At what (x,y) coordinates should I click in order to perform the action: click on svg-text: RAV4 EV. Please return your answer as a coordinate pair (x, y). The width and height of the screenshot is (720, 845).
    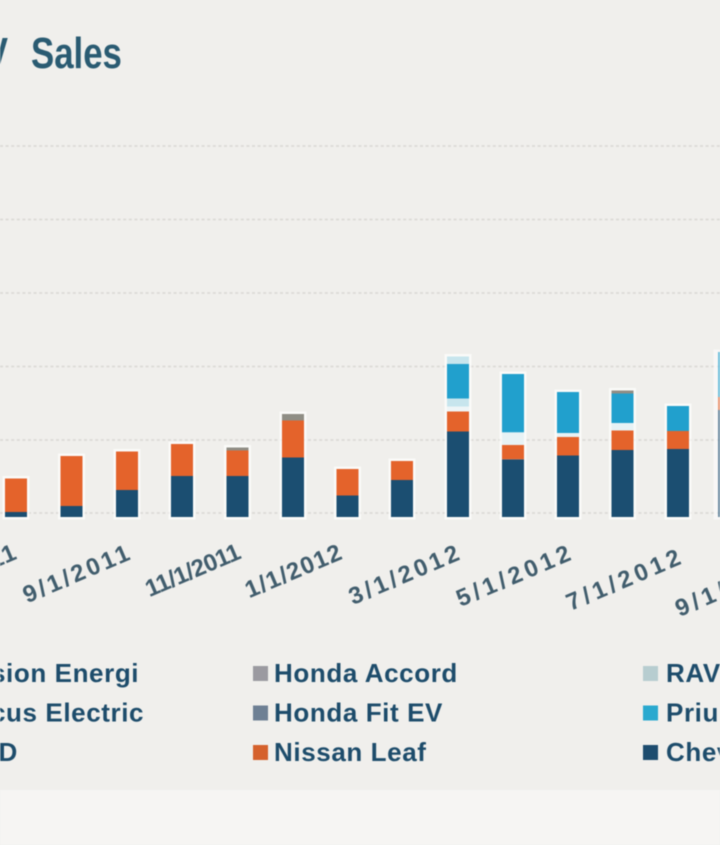
    Looking at the image, I should click on (693, 673).